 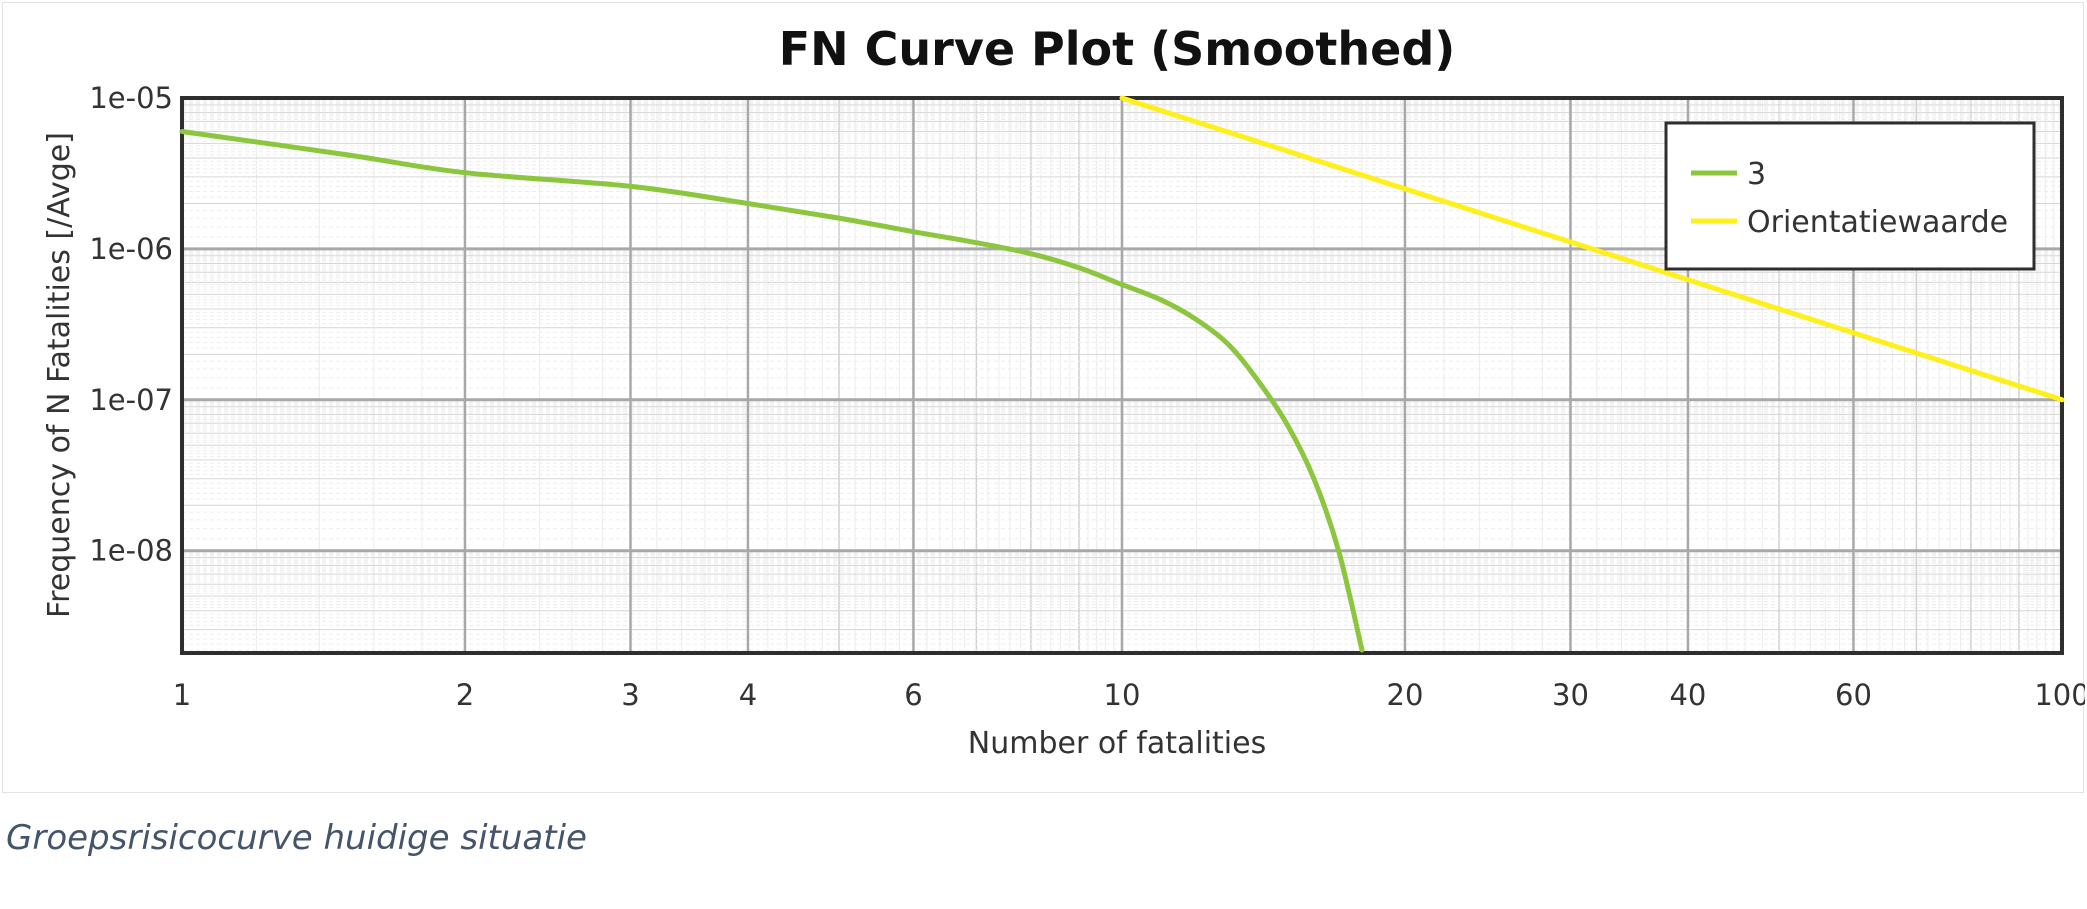 I want to click on legend: 3 Orientatiewaarde, so click(x=1850, y=196).